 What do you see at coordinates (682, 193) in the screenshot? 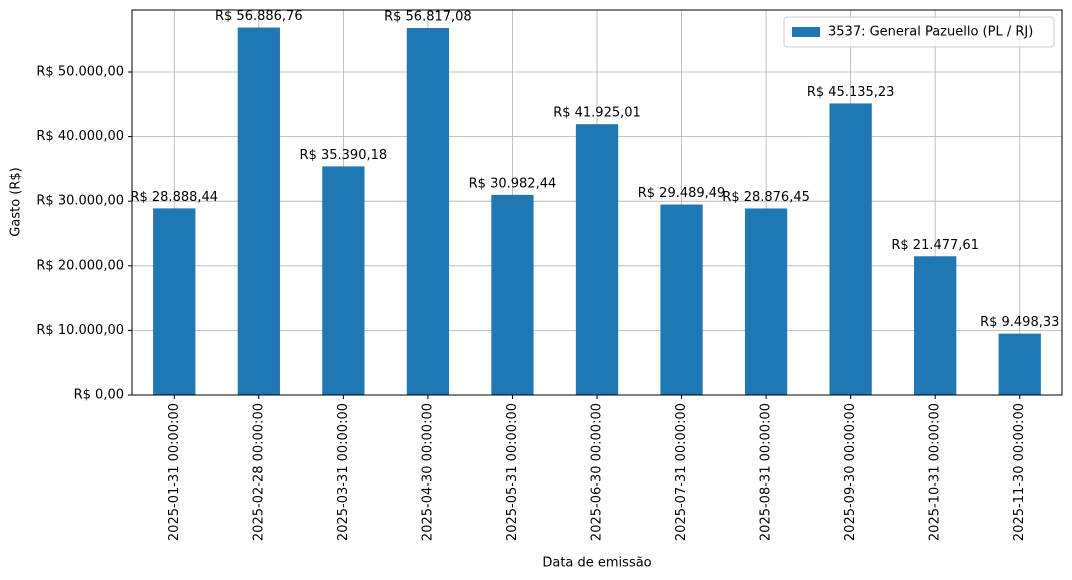
I see `data-label: R$ 29.489,49` at bounding box center [682, 193].